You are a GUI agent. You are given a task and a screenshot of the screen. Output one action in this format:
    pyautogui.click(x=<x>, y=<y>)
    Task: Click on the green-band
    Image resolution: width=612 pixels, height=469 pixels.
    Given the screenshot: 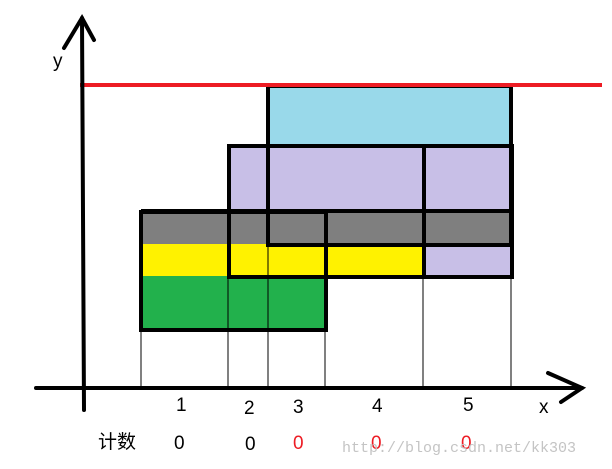 What is the action you would take?
    pyautogui.click(x=233, y=303)
    